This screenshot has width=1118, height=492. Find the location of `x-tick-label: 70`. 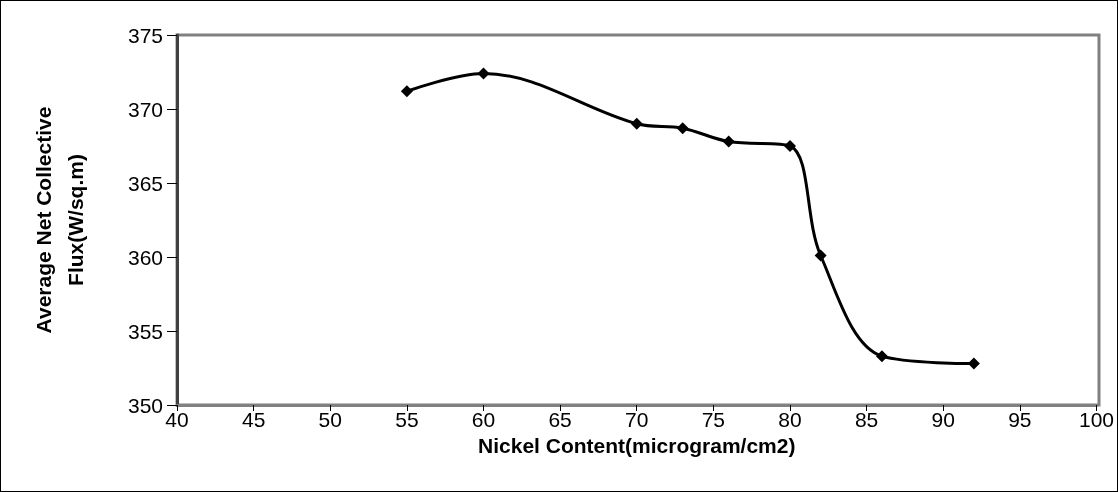

x-tick-label: 70 is located at coordinates (637, 419).